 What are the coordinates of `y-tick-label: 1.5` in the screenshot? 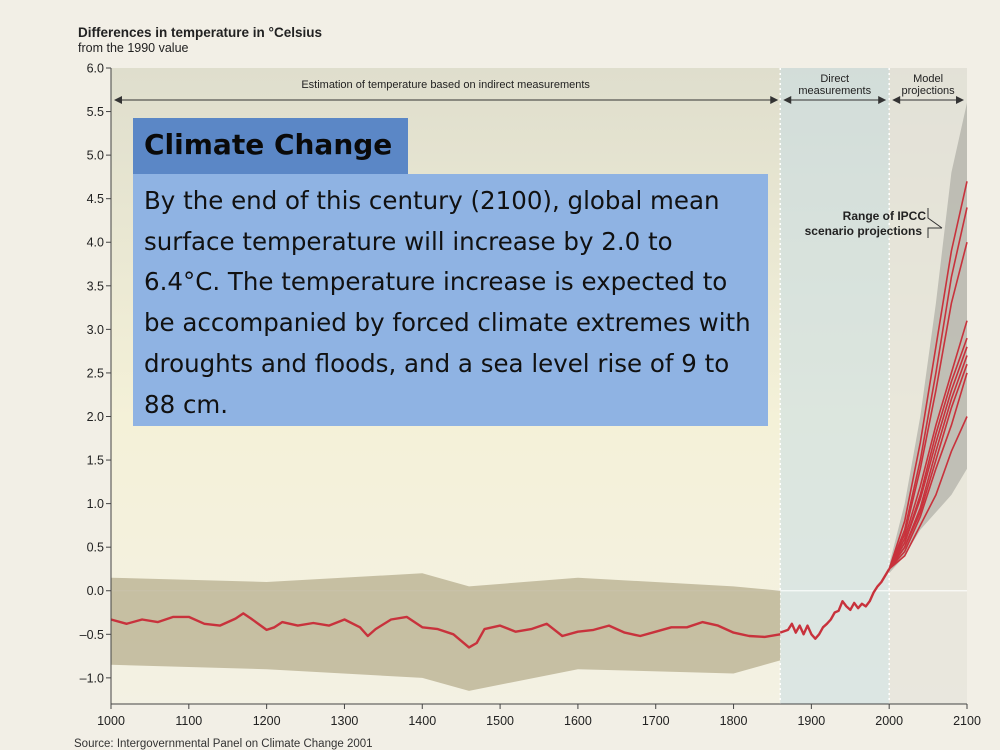 It's located at (95, 461).